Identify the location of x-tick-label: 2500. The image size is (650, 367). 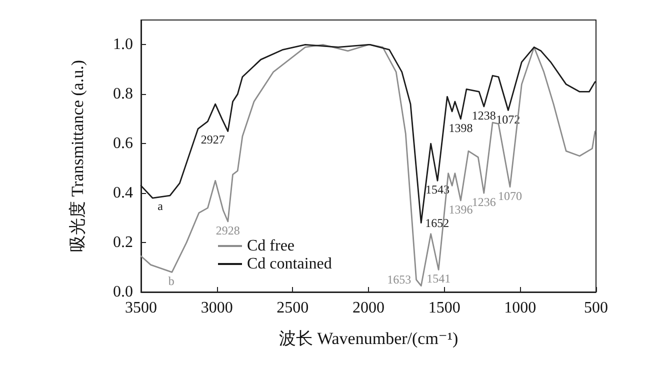
(292, 308).